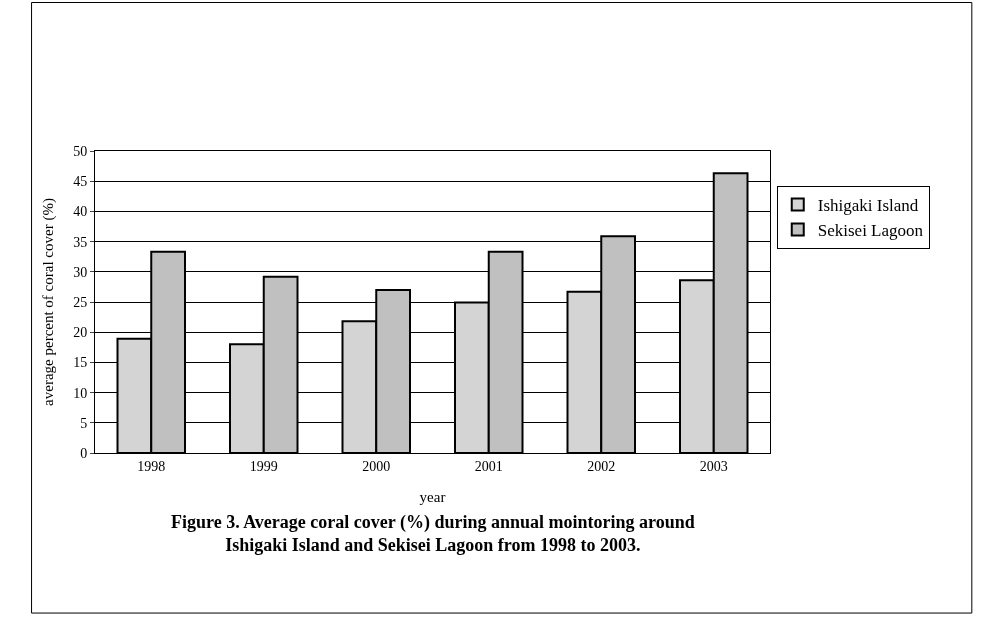 The image size is (1002, 622). Describe the element at coordinates (80, 182) in the screenshot. I see `y-tick-label: 45` at that location.